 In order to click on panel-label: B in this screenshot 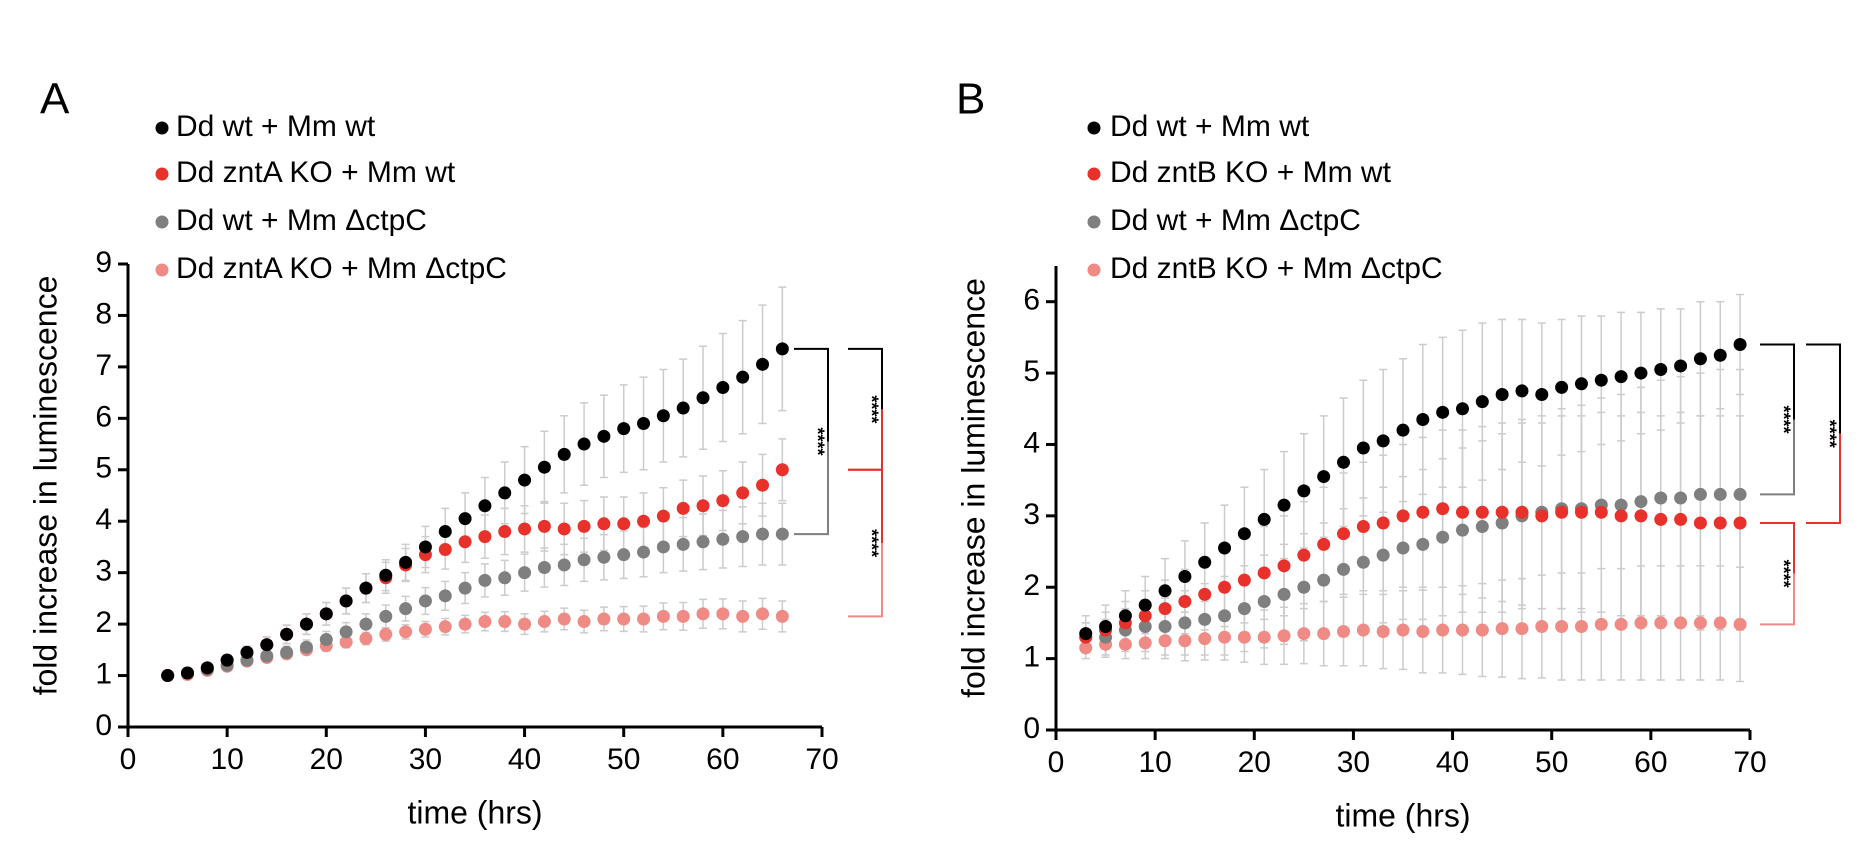, I will do `click(970, 99)`.